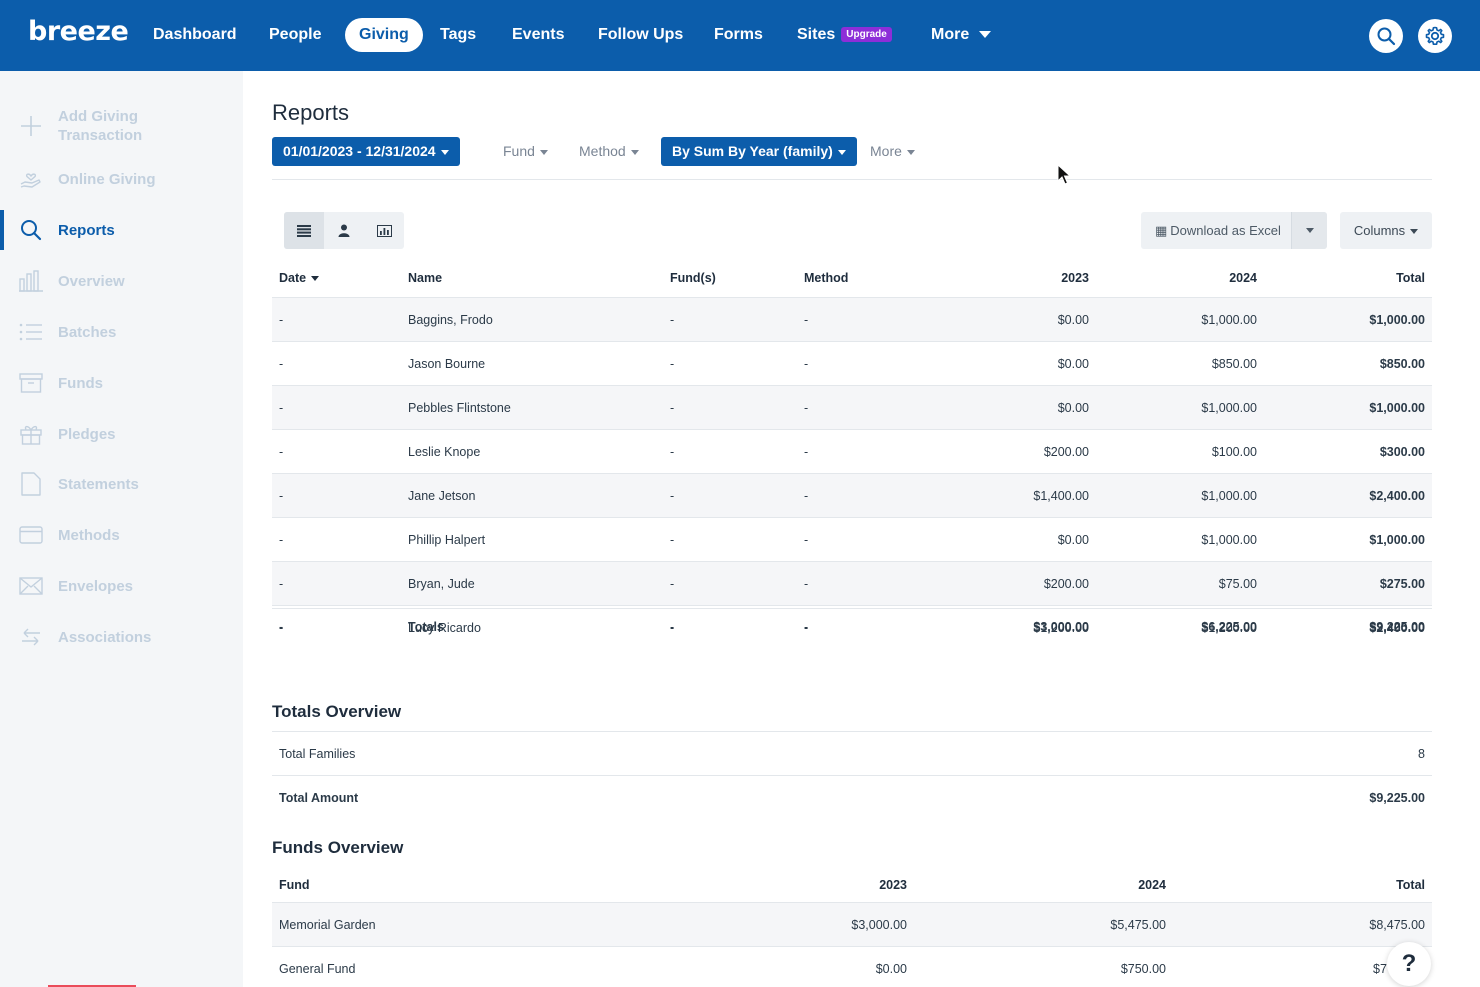  I want to click on sidebar-item-online-giving: Online Giving, so click(121, 179).